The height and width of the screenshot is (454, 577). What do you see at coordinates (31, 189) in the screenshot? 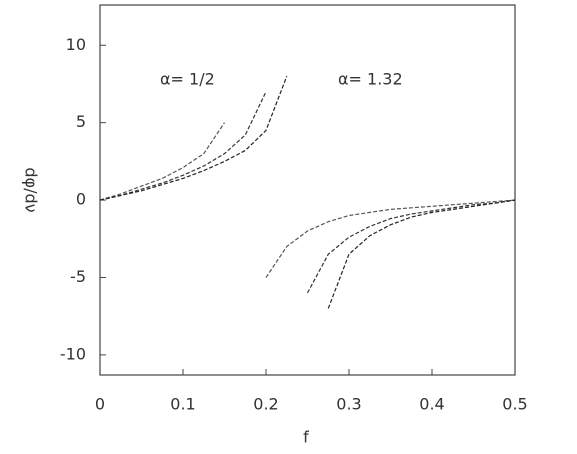
I see `y-axis-label: dφ/dν` at bounding box center [31, 189].